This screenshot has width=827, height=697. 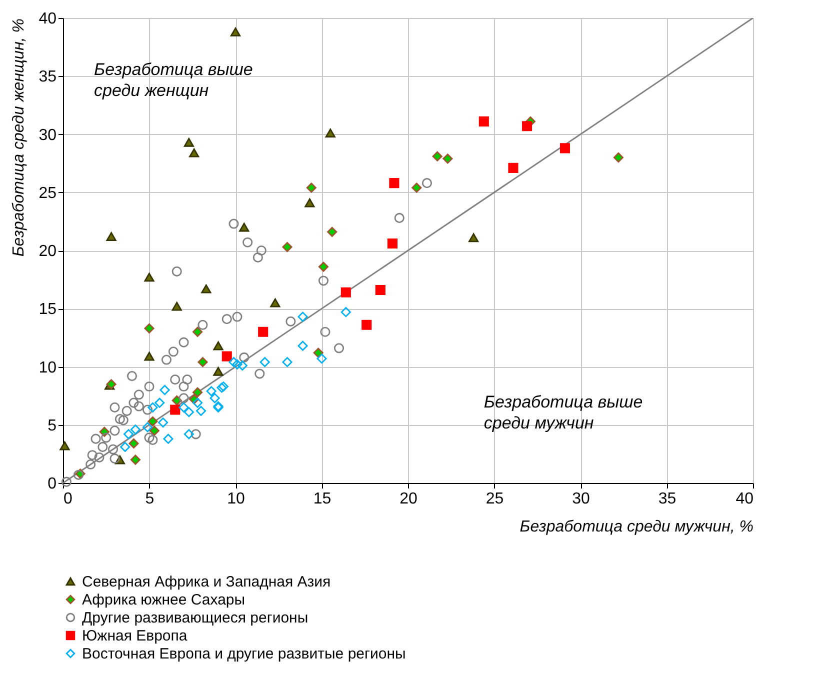 What do you see at coordinates (581, 499) in the screenshot?
I see `x-tick-label: 30` at bounding box center [581, 499].